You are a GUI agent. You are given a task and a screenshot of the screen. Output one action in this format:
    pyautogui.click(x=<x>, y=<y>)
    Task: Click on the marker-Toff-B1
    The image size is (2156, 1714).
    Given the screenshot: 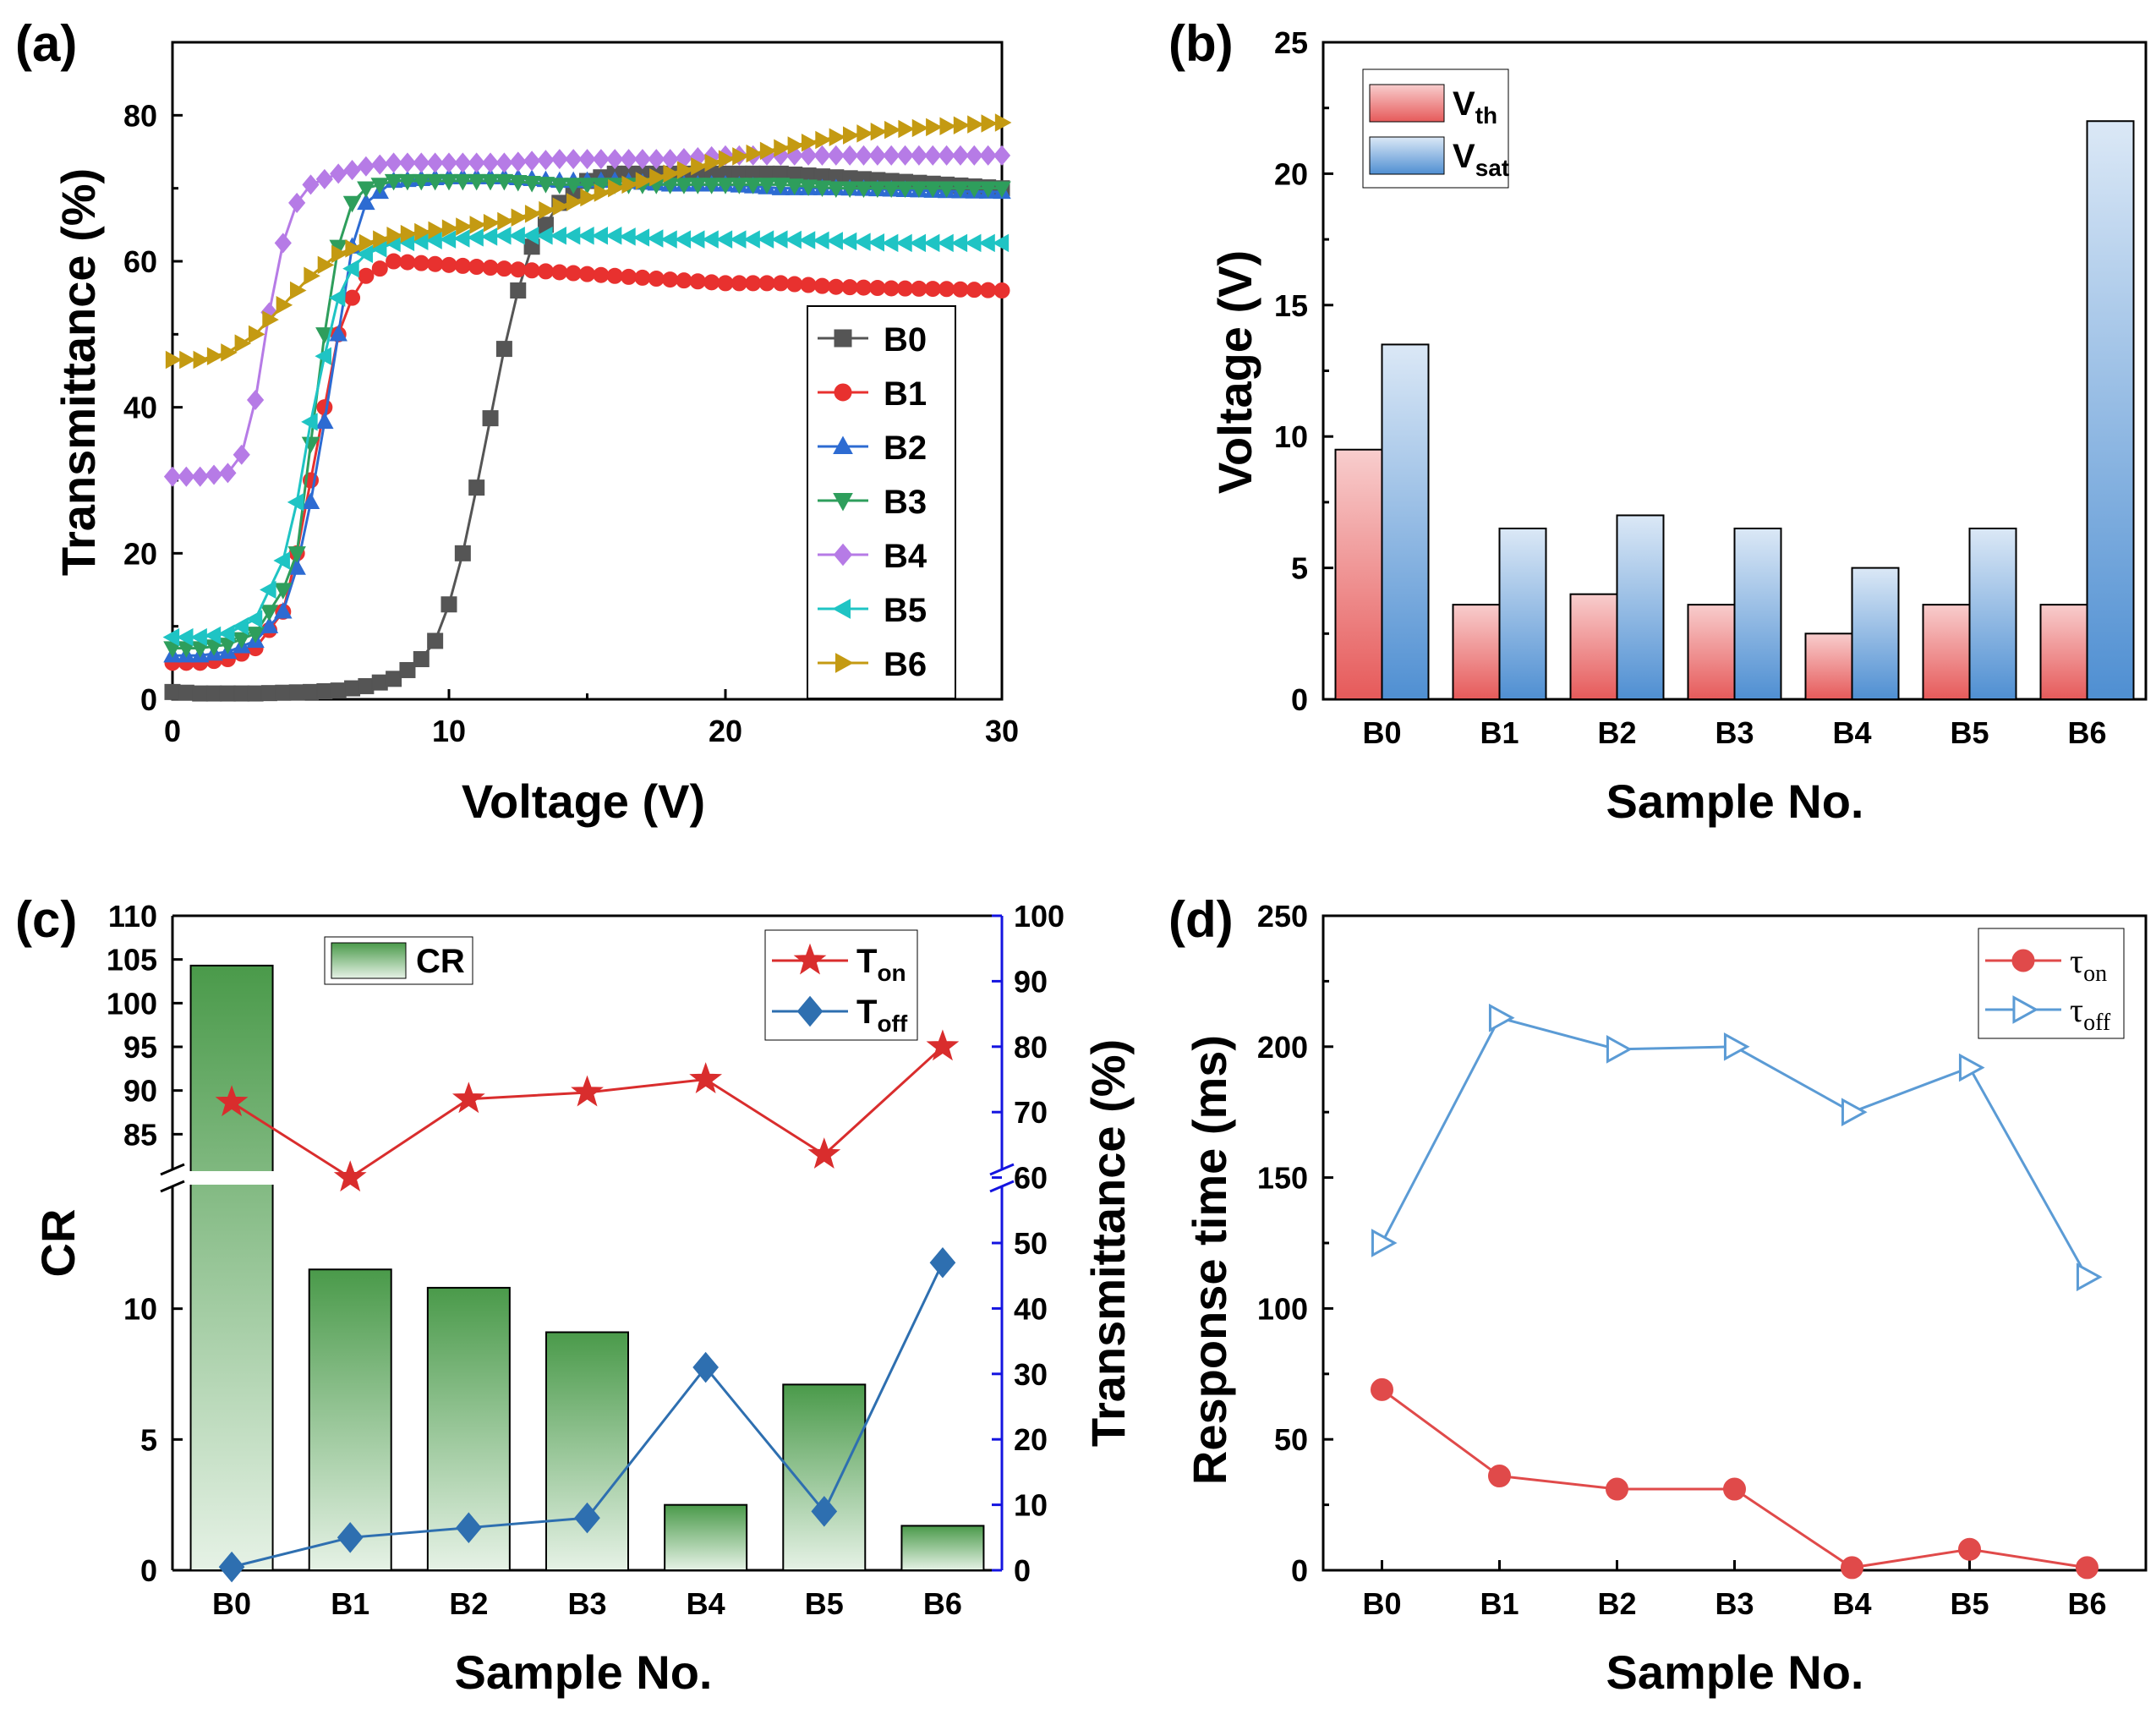 What is the action you would take?
    pyautogui.click(x=350, y=1537)
    